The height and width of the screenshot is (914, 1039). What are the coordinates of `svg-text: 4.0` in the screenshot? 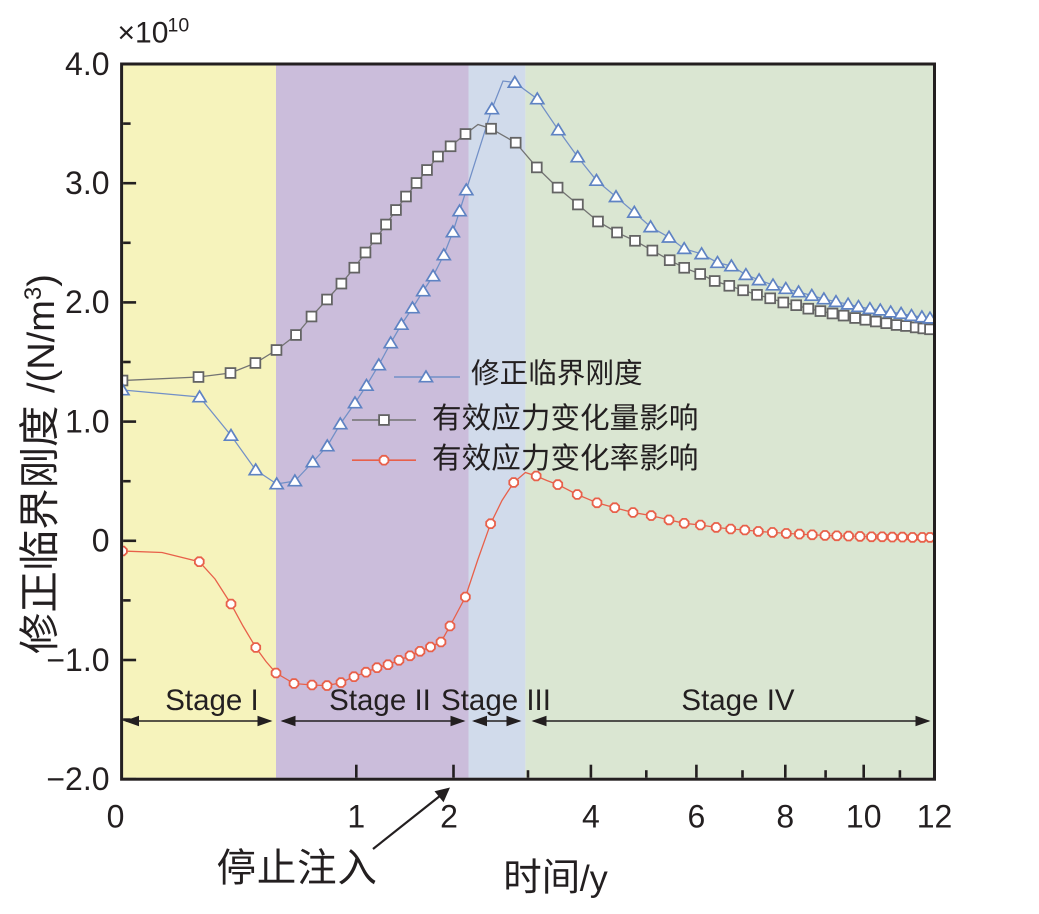 It's located at (87, 64).